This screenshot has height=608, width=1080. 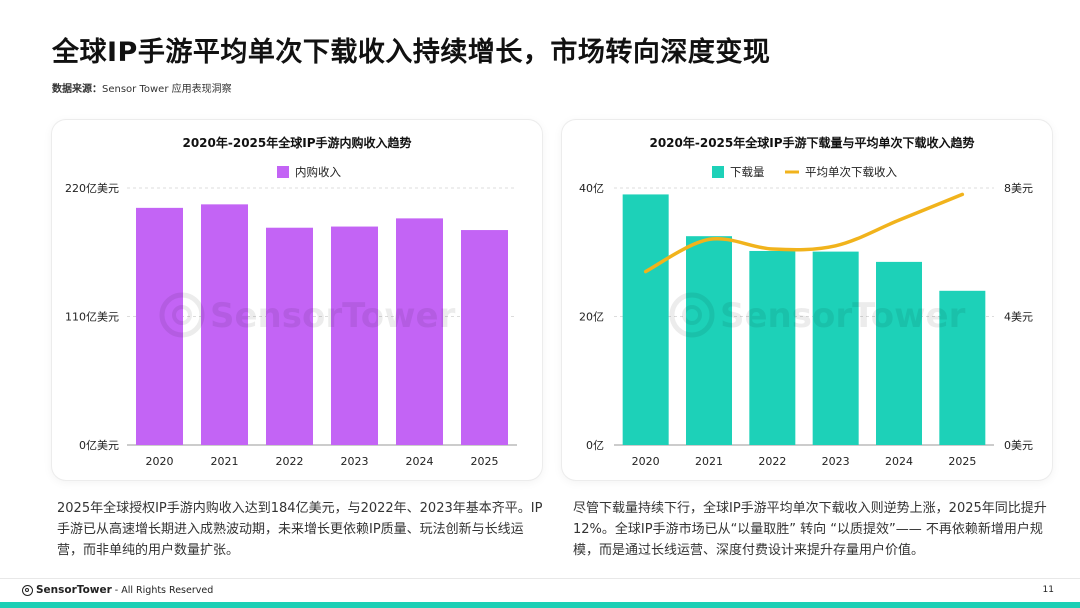 What do you see at coordinates (1018, 188) in the screenshot?
I see `y-right-tick-label: 8美元` at bounding box center [1018, 188].